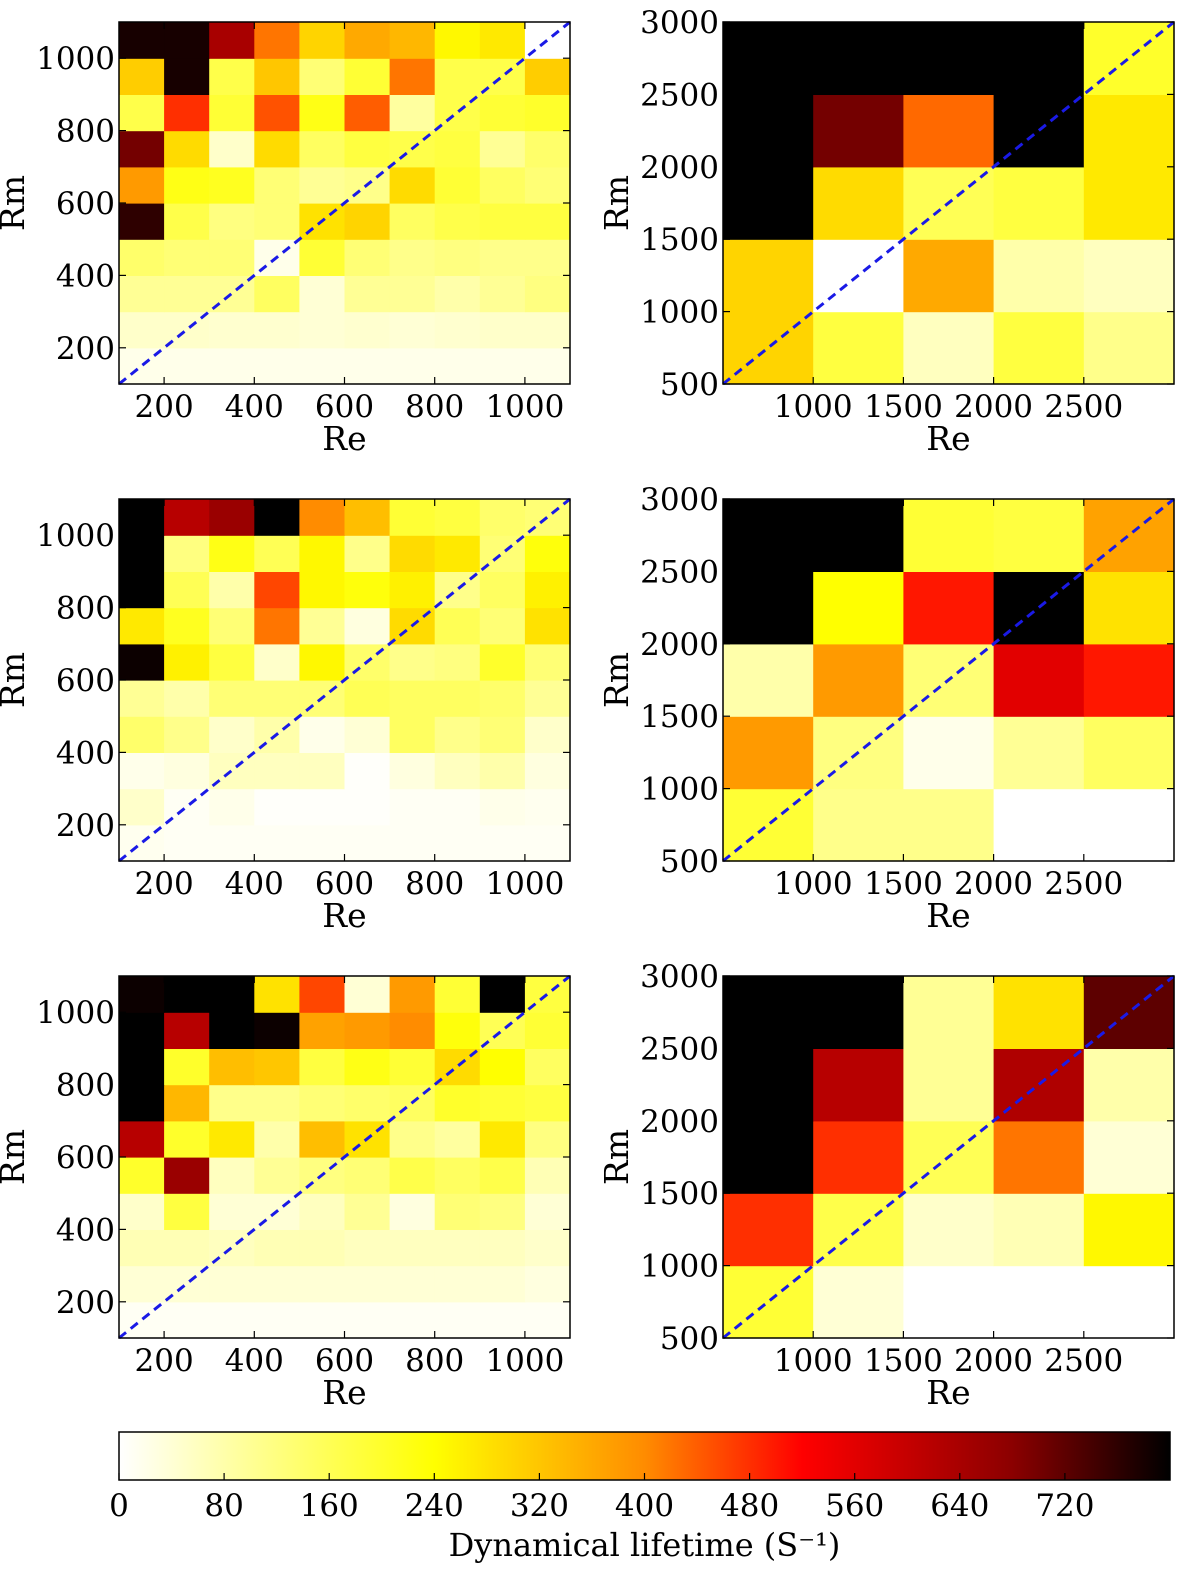  I want to click on x-axis-label: Re, so click(948, 915).